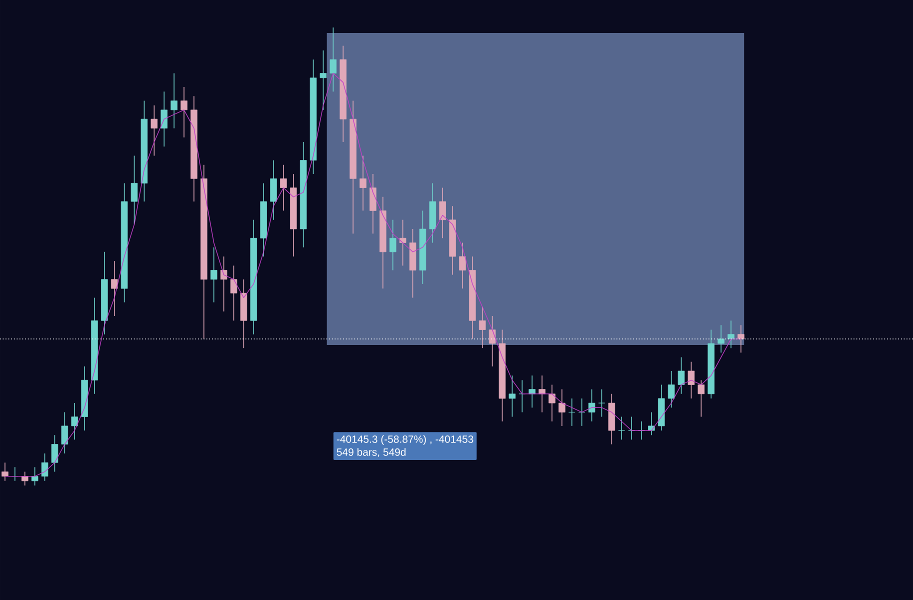  What do you see at coordinates (371, 453) in the screenshot?
I see `annotation: 549 bars, 549d` at bounding box center [371, 453].